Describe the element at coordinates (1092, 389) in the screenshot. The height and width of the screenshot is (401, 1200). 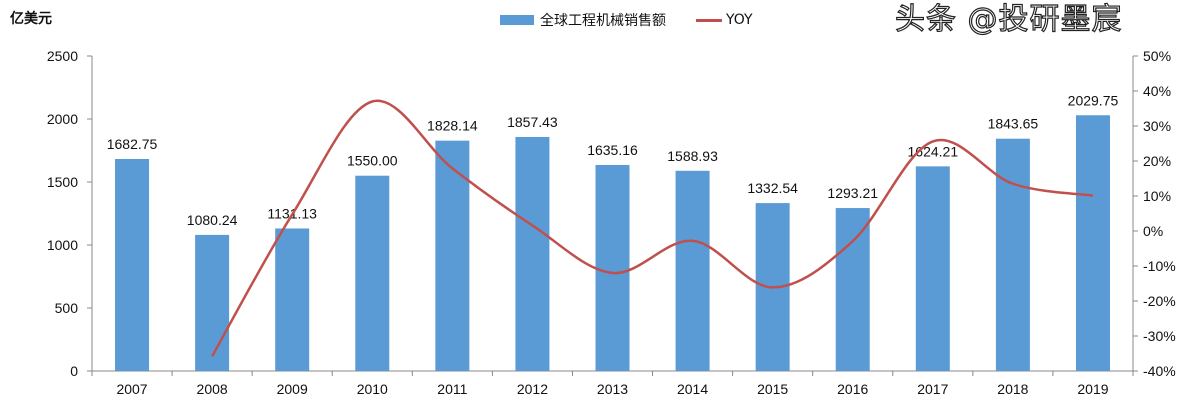
I see `x-tick-label: 2019` at that location.